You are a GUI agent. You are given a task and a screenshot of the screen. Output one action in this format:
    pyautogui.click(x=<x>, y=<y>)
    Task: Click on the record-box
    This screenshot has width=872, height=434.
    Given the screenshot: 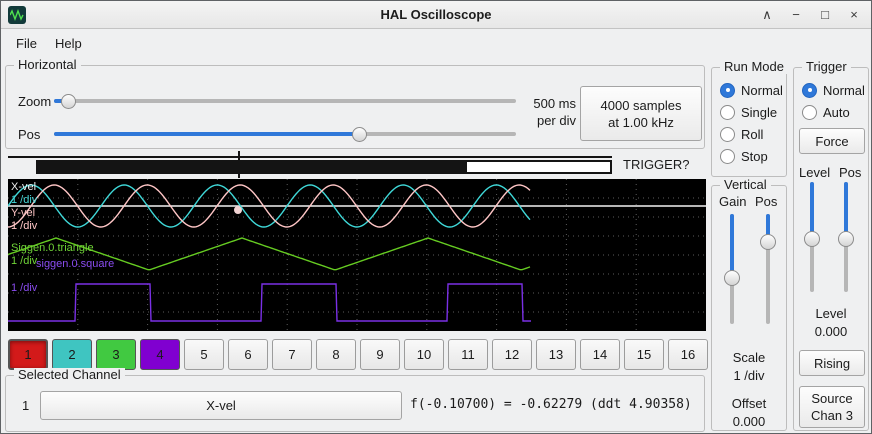 What is the action you would take?
    pyautogui.click(x=324, y=167)
    